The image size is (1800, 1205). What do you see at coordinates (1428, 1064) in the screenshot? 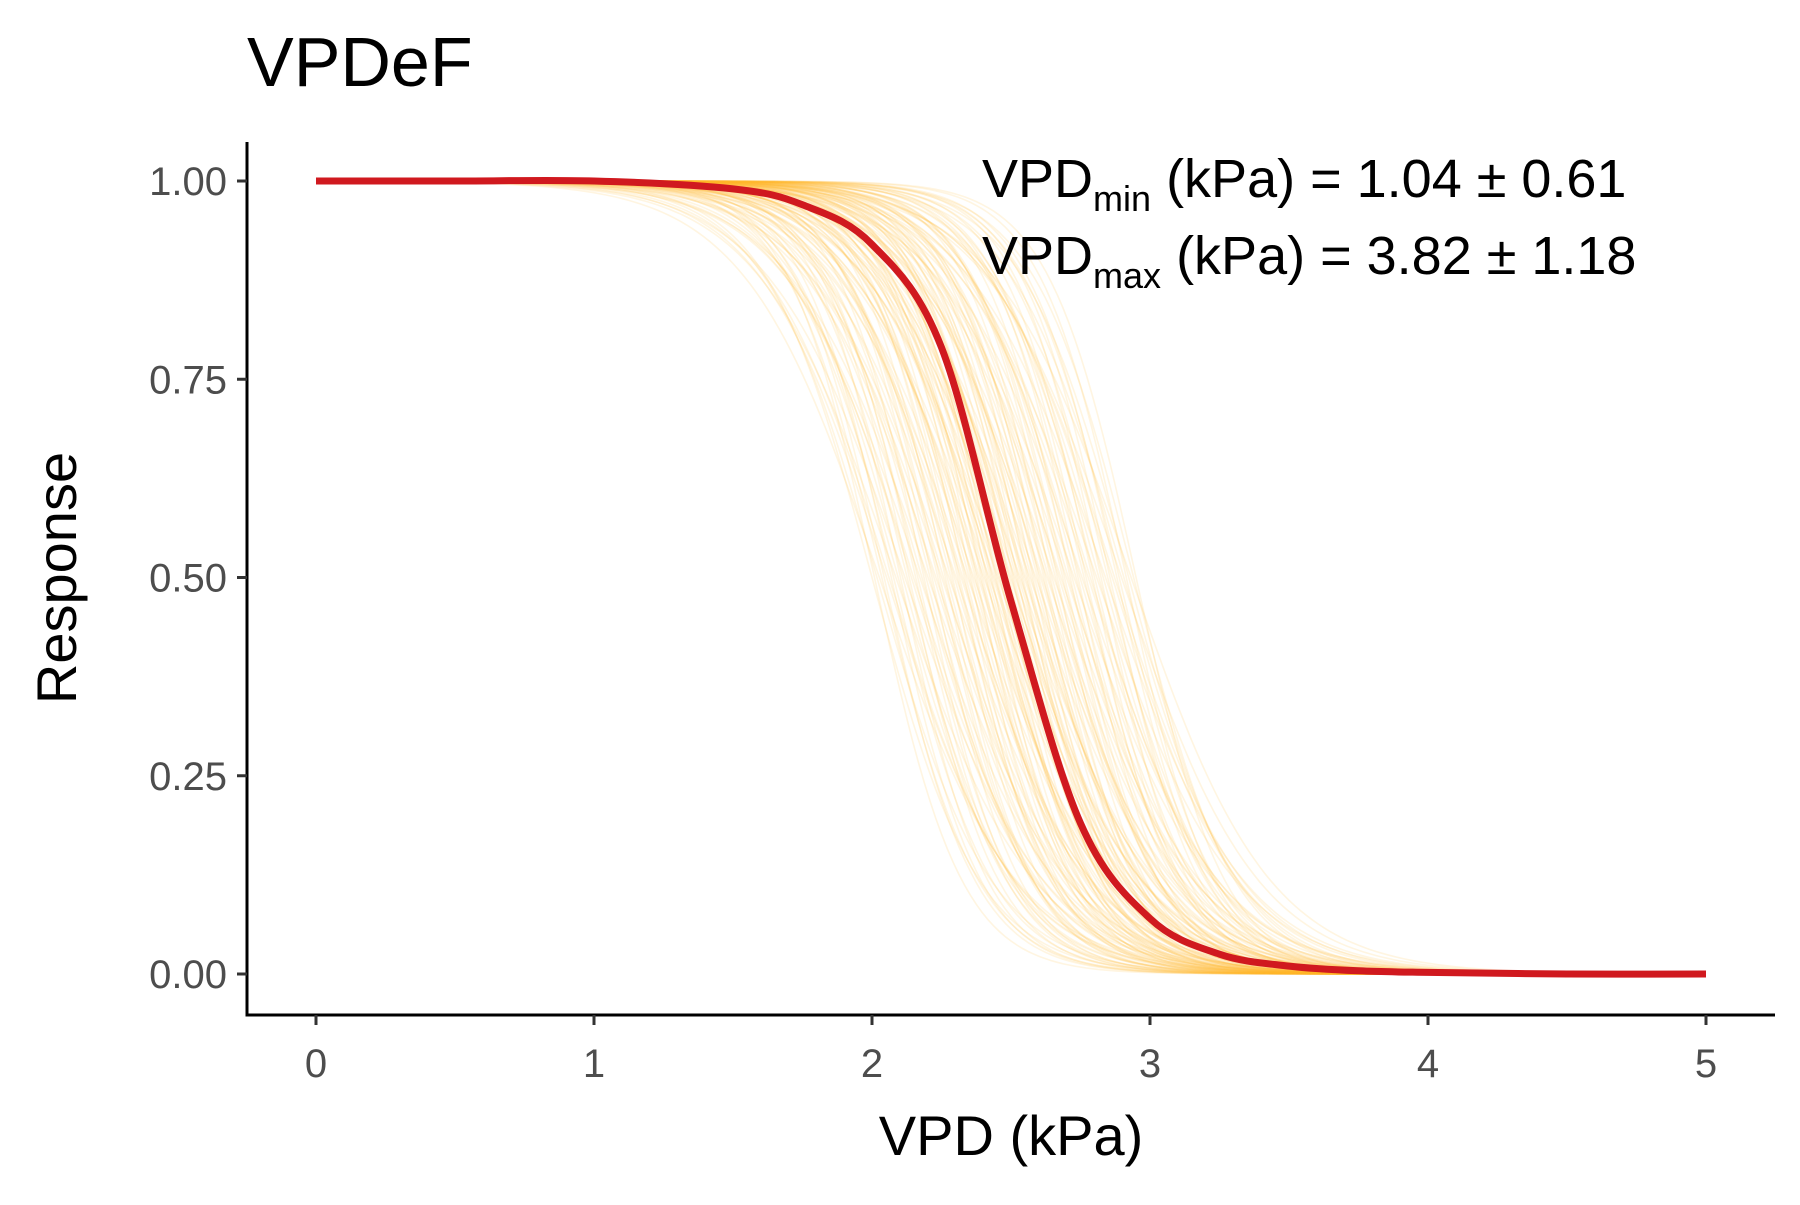
I see `x-tick-label: 4` at bounding box center [1428, 1064].